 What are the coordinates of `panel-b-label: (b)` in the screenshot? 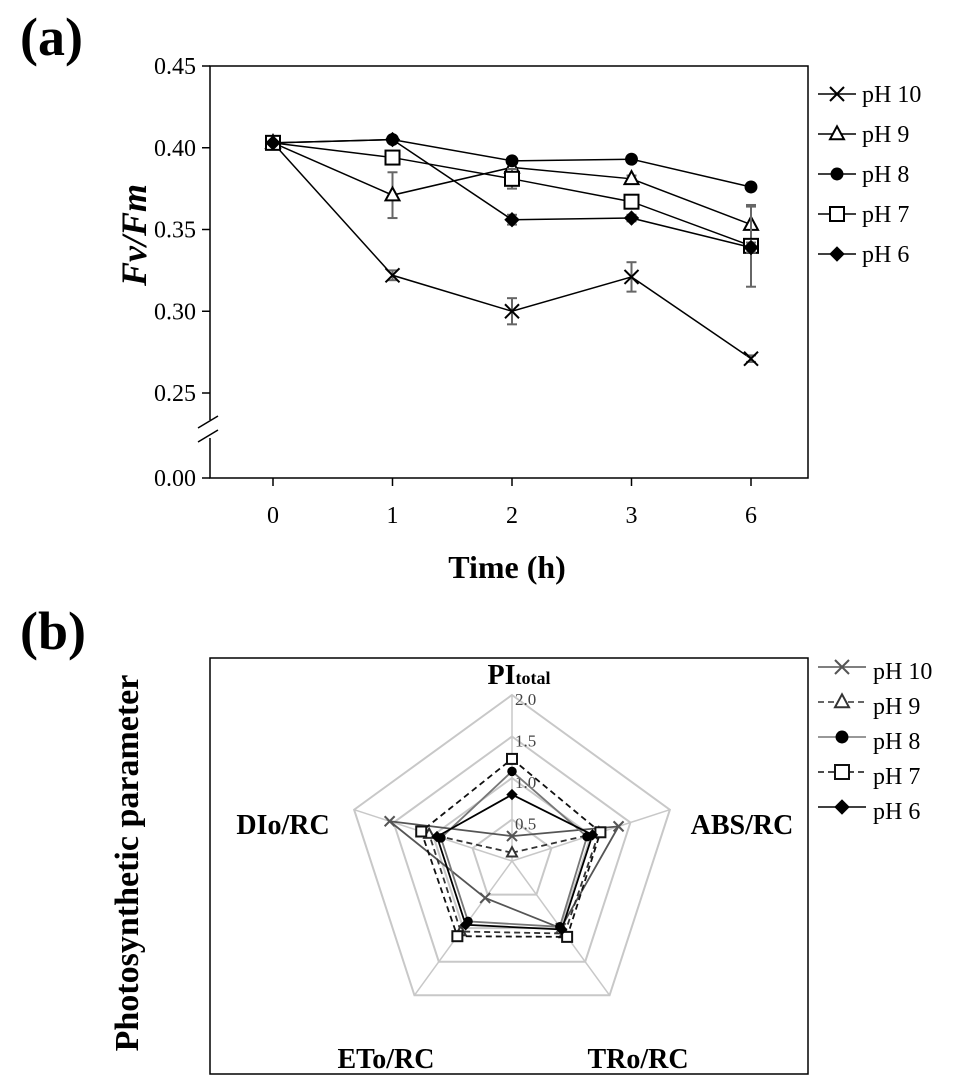 It's located at (53, 631).